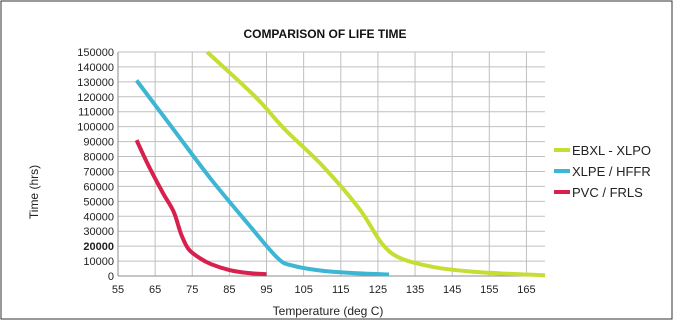  I want to click on y-tick-label: 30000, so click(98, 232).